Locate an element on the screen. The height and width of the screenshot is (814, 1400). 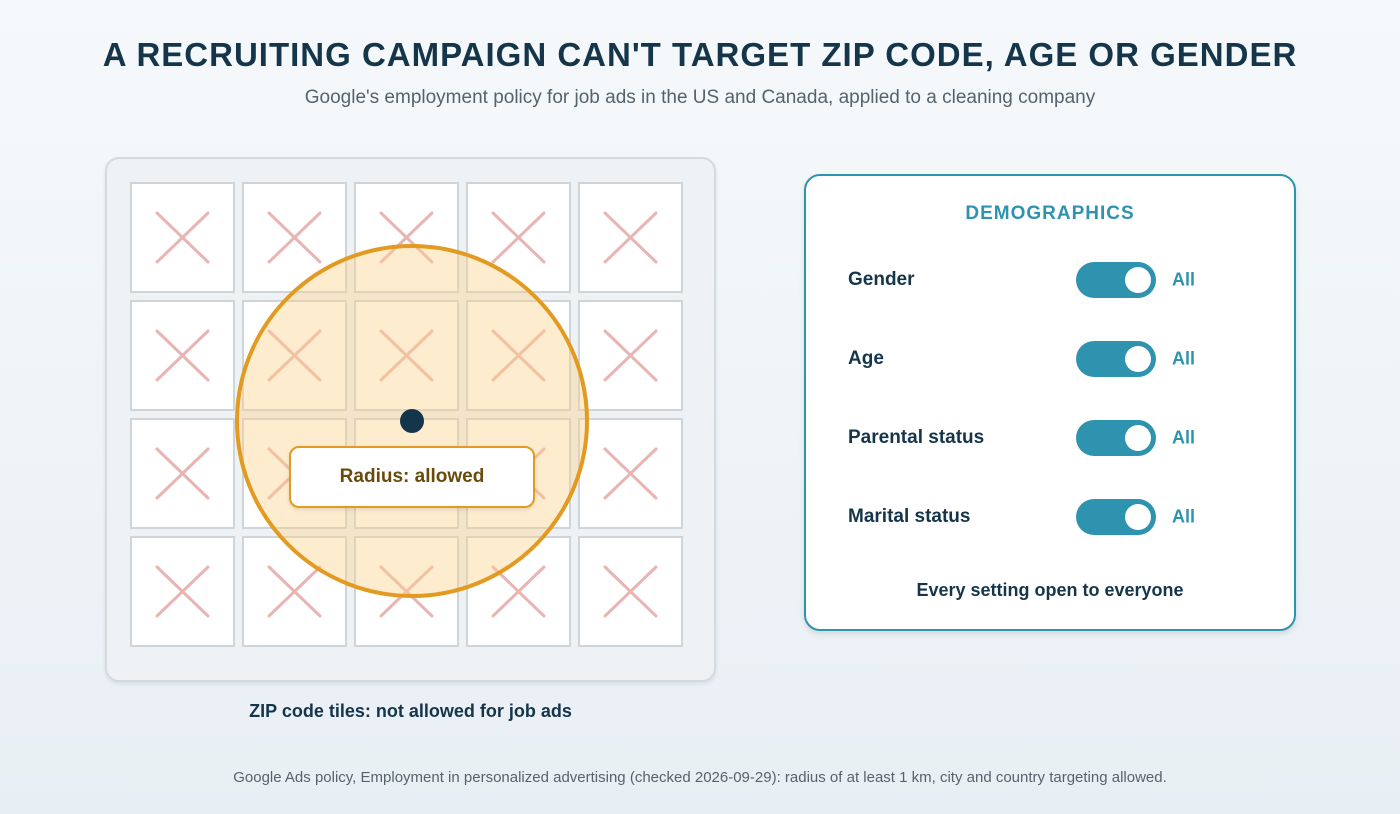
parental-status-toggle is located at coordinates (1116, 438).